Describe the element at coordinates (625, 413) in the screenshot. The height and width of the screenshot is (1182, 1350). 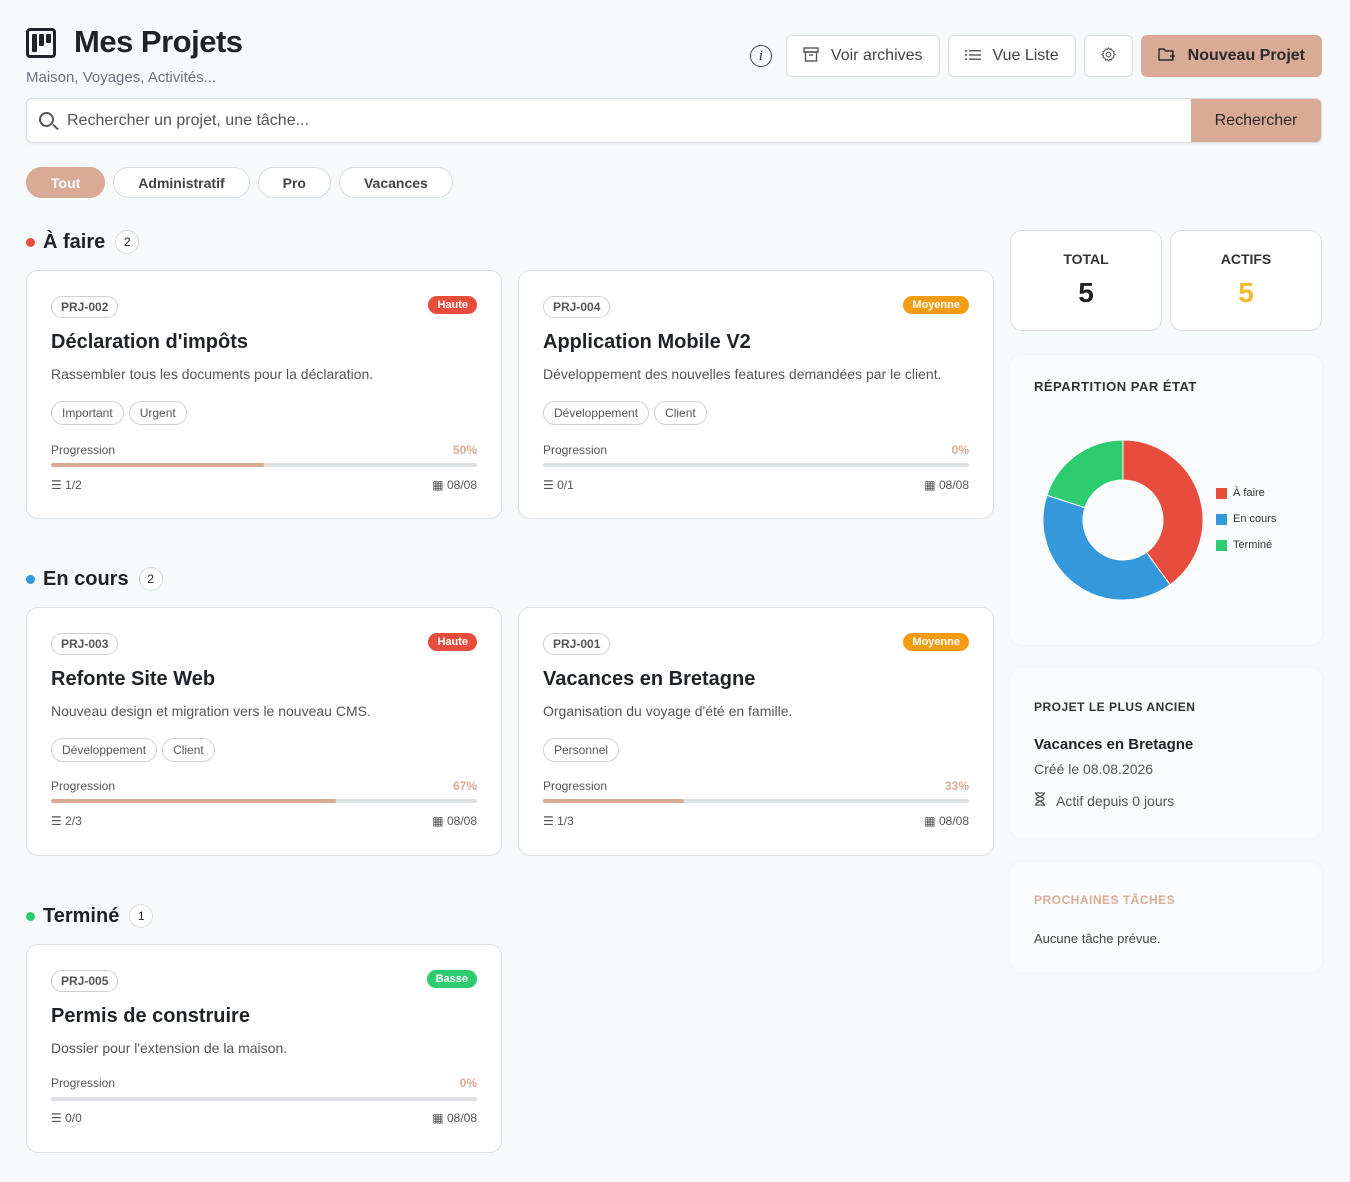
I see `tag-list: Développement Client` at that location.